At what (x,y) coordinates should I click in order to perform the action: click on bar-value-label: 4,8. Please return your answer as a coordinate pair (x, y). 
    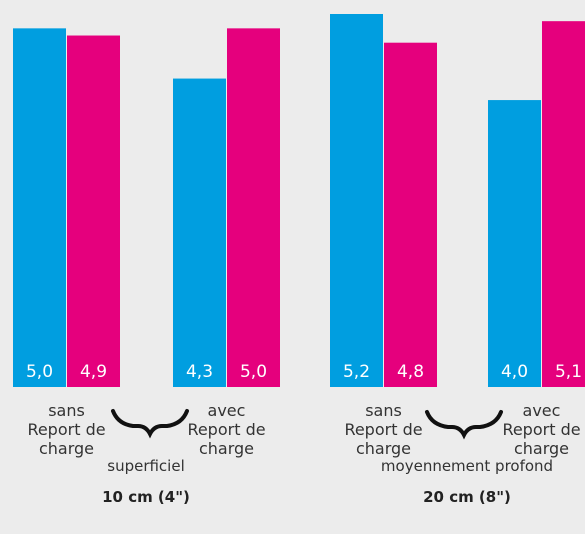
    Looking at the image, I should click on (410, 372).